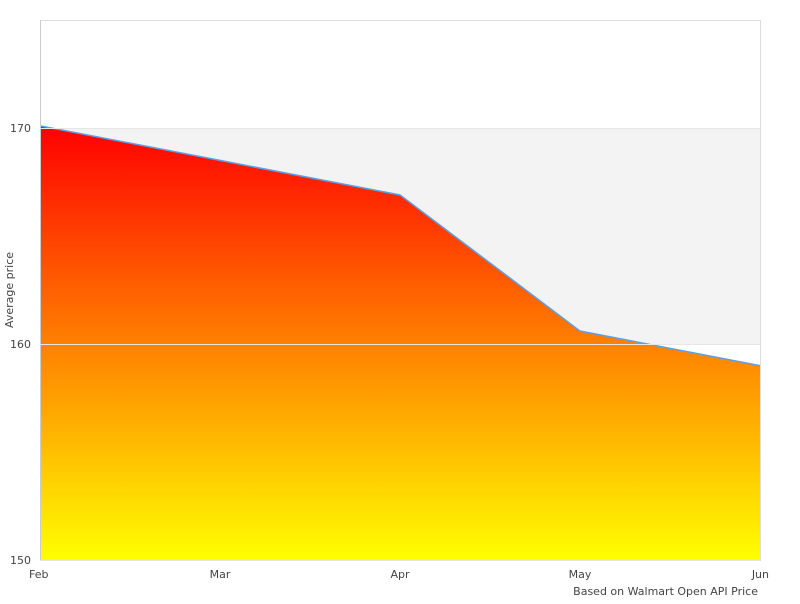  I want to click on x-axis: Feb Mar Apr May Jun, so click(399, 574).